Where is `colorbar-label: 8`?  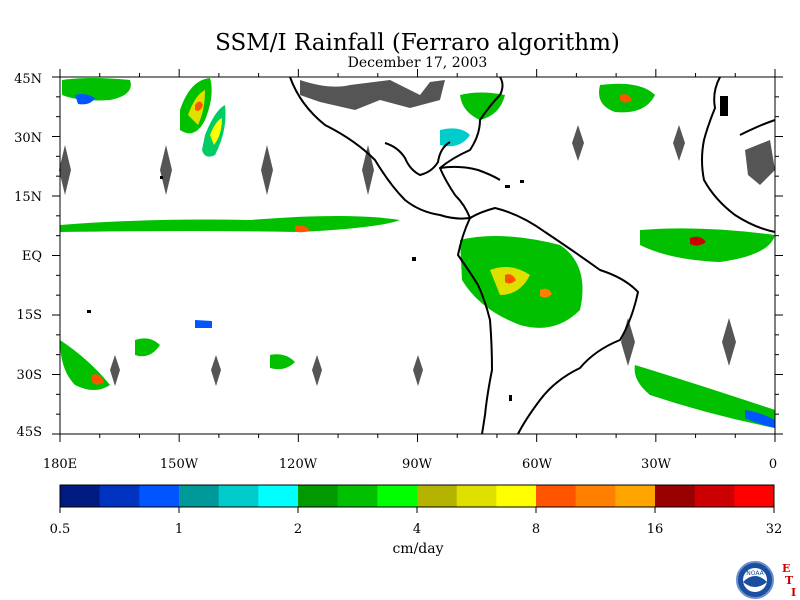
colorbar-label: 8 is located at coordinates (536, 529).